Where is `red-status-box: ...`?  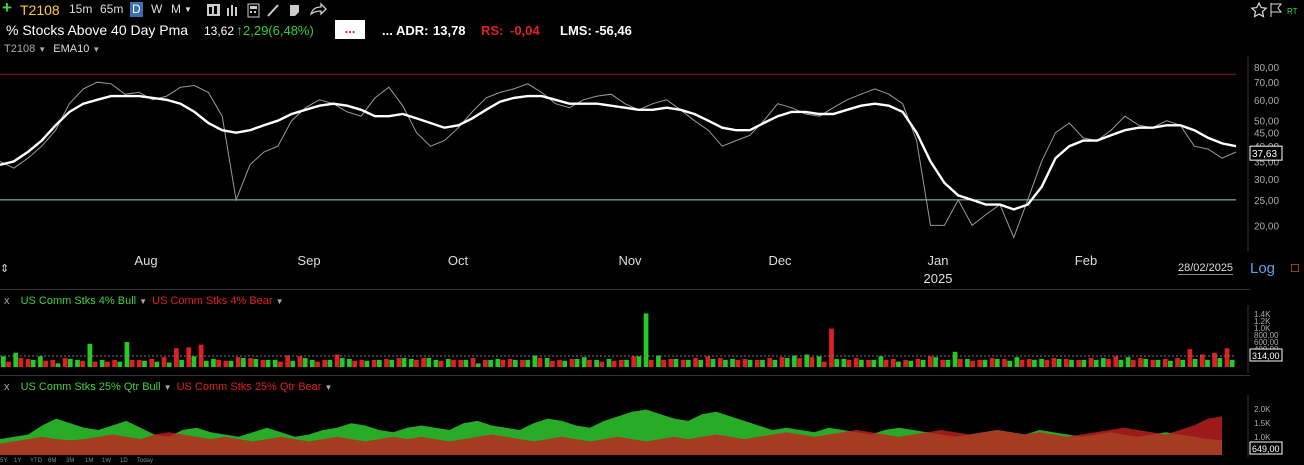
red-status-box: ... is located at coordinates (350, 29).